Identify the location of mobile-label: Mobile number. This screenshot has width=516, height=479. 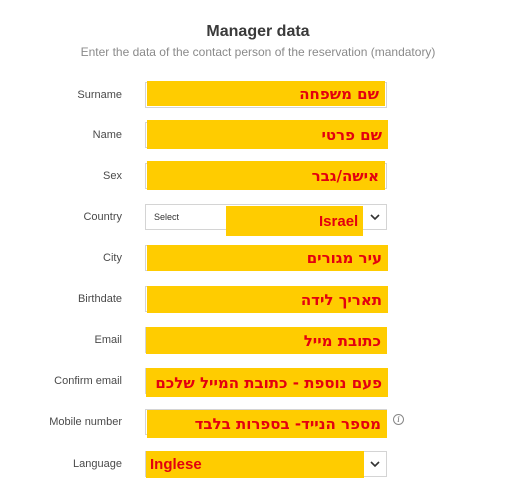
(85, 422).